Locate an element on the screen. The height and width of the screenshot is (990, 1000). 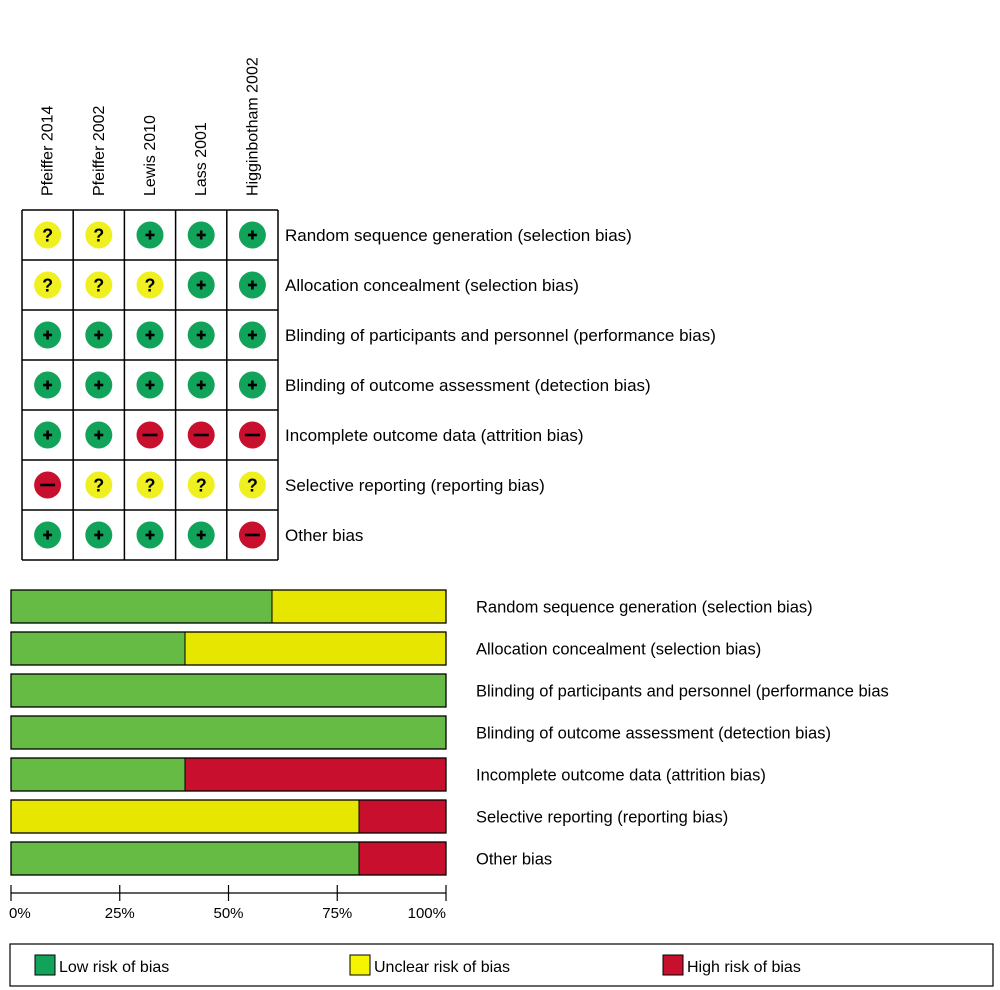
grid-cells: ????????? is located at coordinates (150, 385).